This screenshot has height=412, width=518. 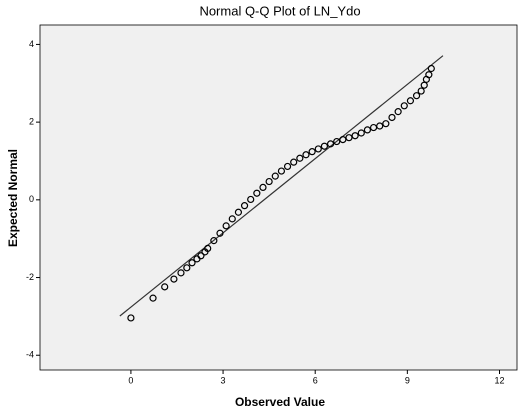 I want to click on y-tick-label: -2, so click(x=30, y=277).